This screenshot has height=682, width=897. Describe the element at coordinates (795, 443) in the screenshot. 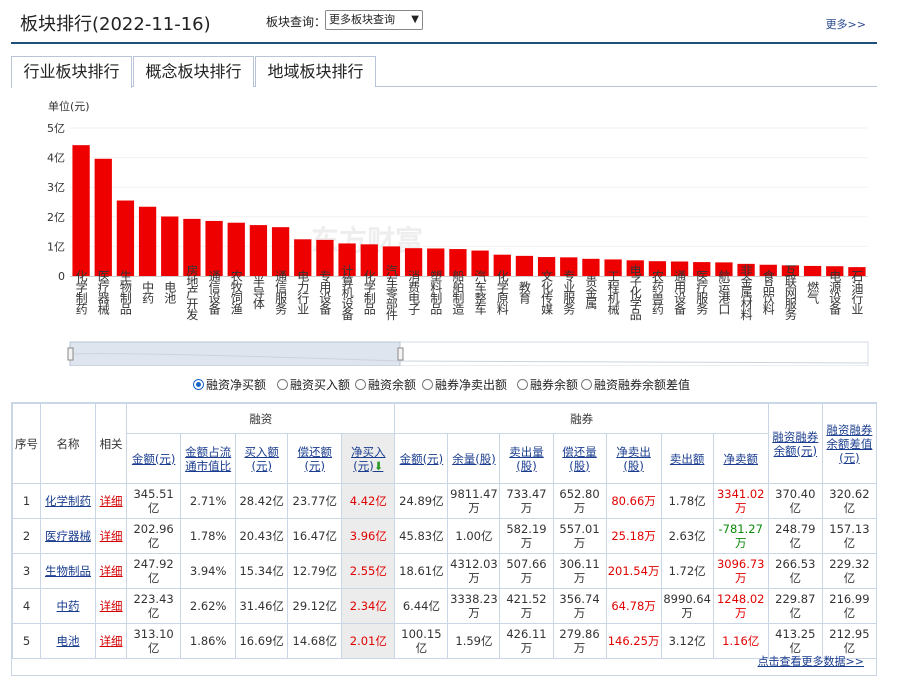

I see `sort-total-balance: 融资融券余额(元)` at that location.